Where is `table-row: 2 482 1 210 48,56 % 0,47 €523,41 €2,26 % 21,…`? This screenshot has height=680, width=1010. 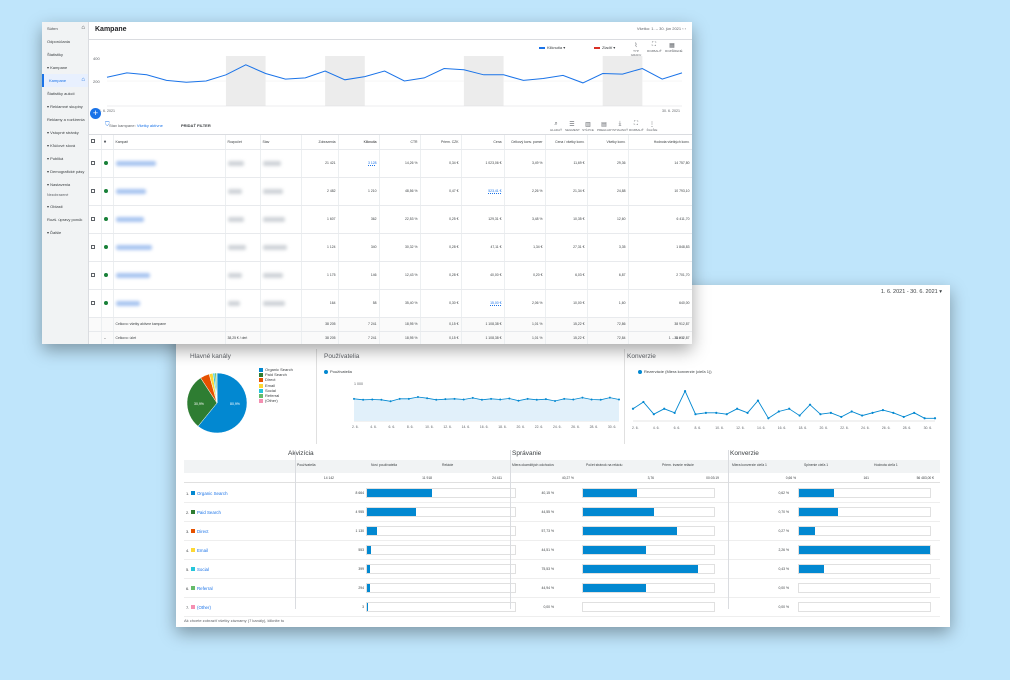
table-row: 2 482 1 210 48,56 % 0,47 €523,41 €2,26 % 21,… is located at coordinates (390, 191).